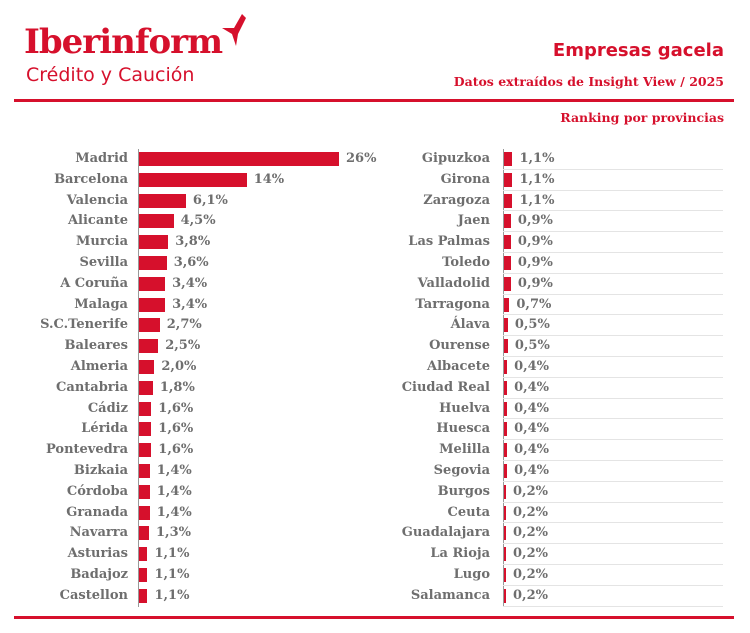 Image resolution: width=750 pixels, height=633 pixels. Describe the element at coordinates (445, 387) in the screenshot. I see `category-label: Ciudad Real` at that location.